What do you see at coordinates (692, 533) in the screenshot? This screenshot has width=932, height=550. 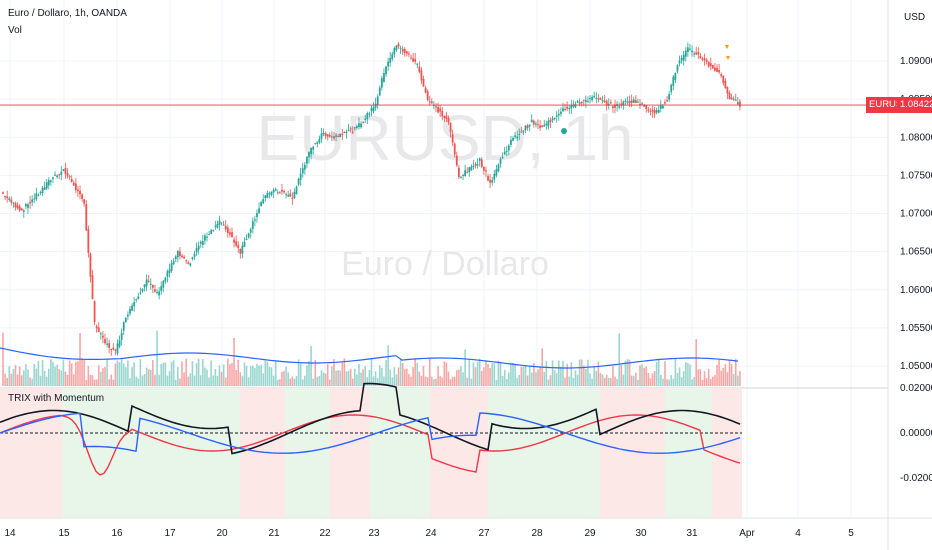 I see `time-axis-label: 31` at bounding box center [692, 533].